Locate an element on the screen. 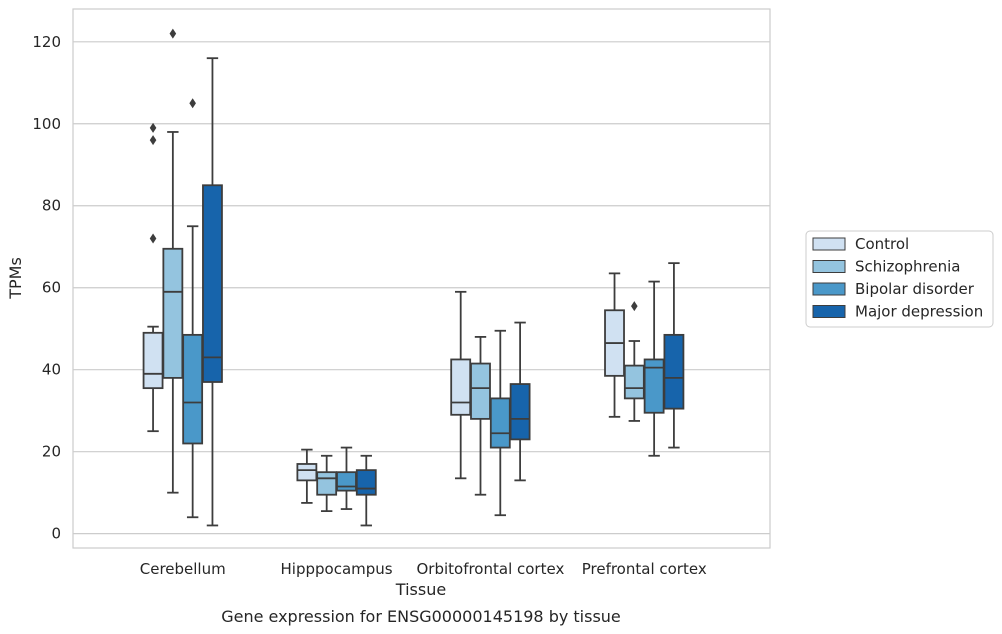 Image resolution: width=1002 pixels, height=634 pixels. x-axis-title: Tissue is located at coordinates (420, 589).